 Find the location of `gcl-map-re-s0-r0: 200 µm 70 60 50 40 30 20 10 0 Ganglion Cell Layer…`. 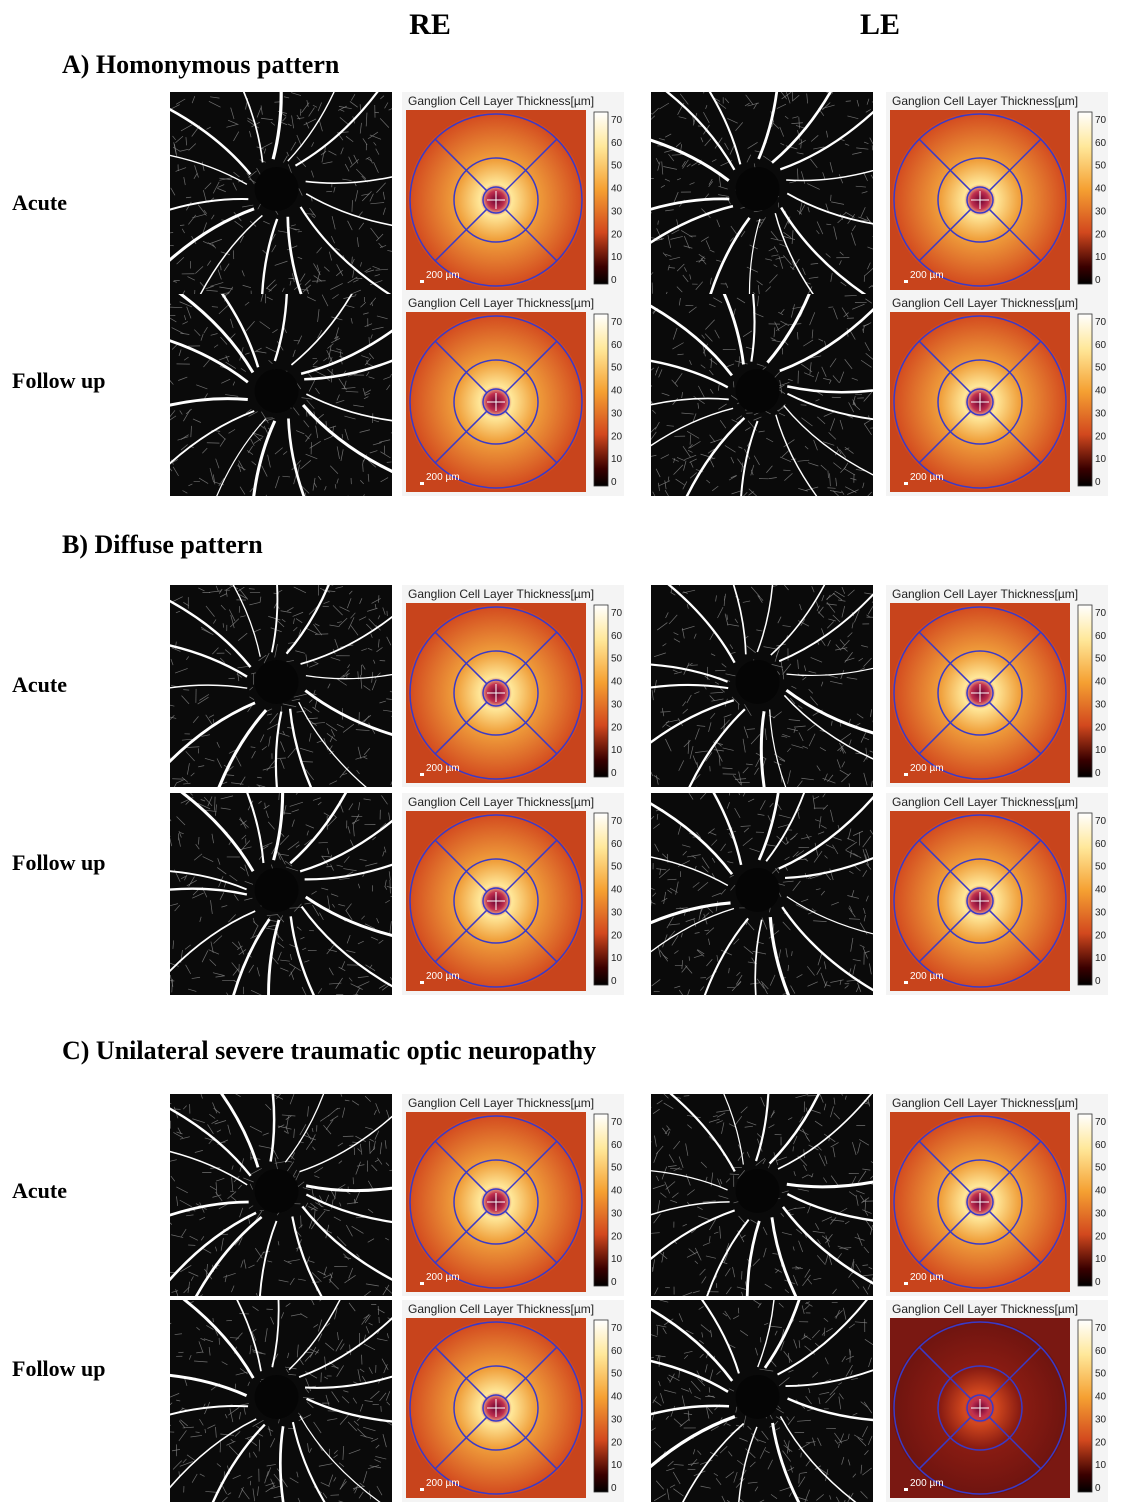

gcl-map-re-s0-r0: 200 µm 70 60 50 40 30 20 10 0 Ganglion Cell Layer… is located at coordinates (513, 193).